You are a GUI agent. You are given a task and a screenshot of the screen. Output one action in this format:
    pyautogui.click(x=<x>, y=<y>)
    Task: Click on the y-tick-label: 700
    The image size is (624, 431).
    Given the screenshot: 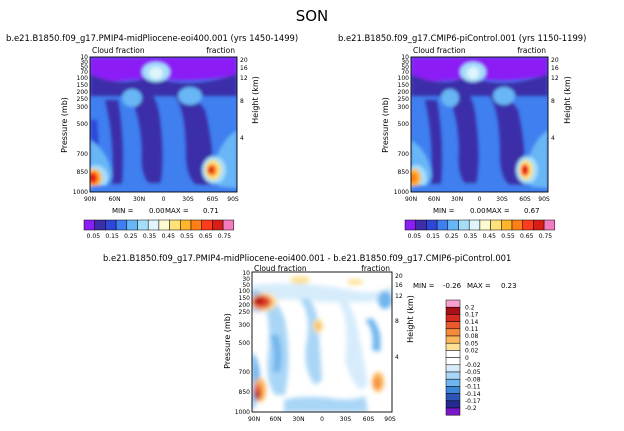 What is the action you would take?
    pyautogui.click(x=245, y=372)
    